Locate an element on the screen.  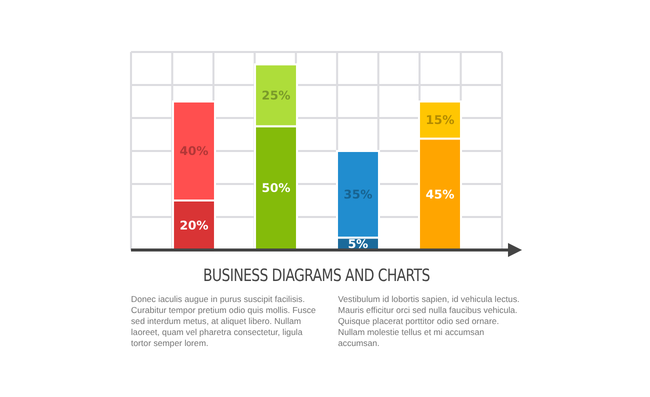
data-label: 15% is located at coordinates (440, 120).